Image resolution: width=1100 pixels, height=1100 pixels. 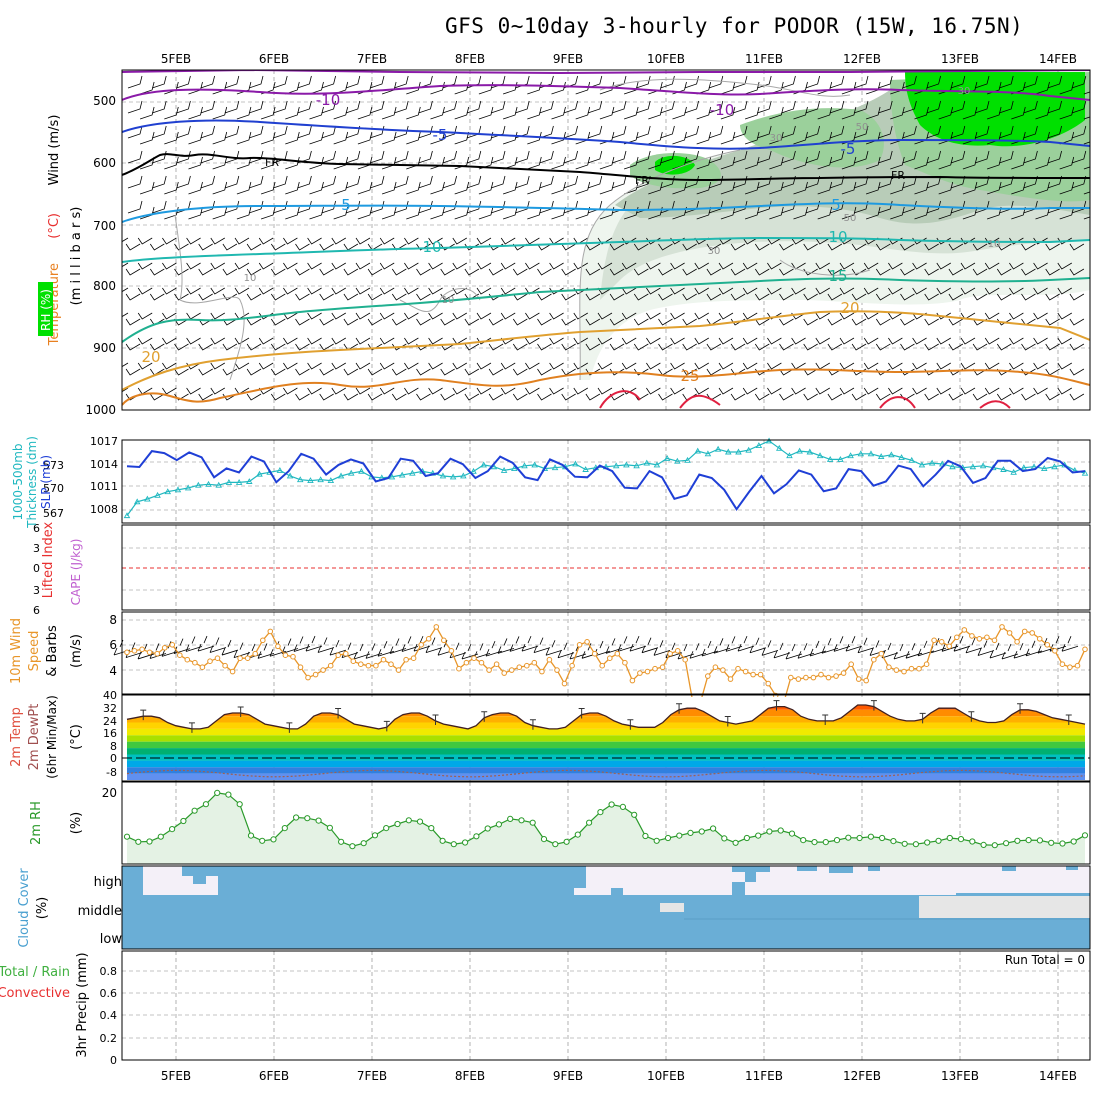 I want to click on date-label-bottom: 11FEB, so click(x=764, y=1076).